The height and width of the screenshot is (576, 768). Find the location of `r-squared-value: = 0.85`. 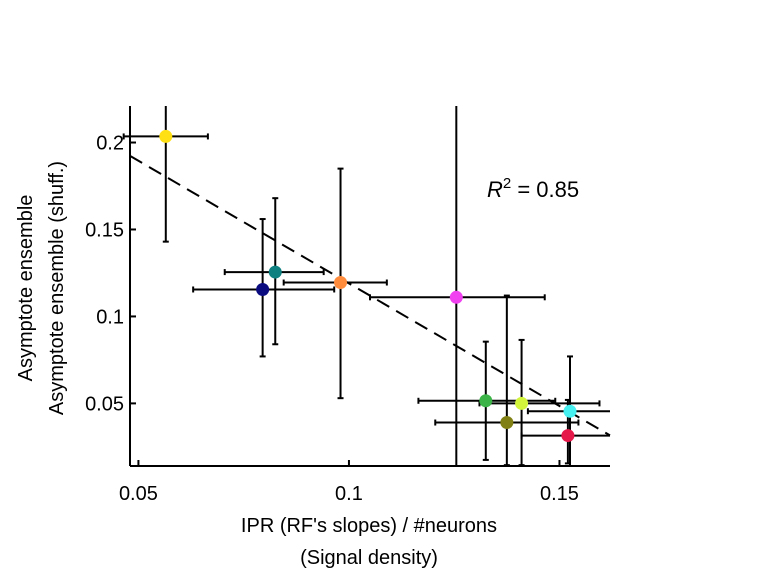

r-squared-value: = 0.85 is located at coordinates (545, 189).